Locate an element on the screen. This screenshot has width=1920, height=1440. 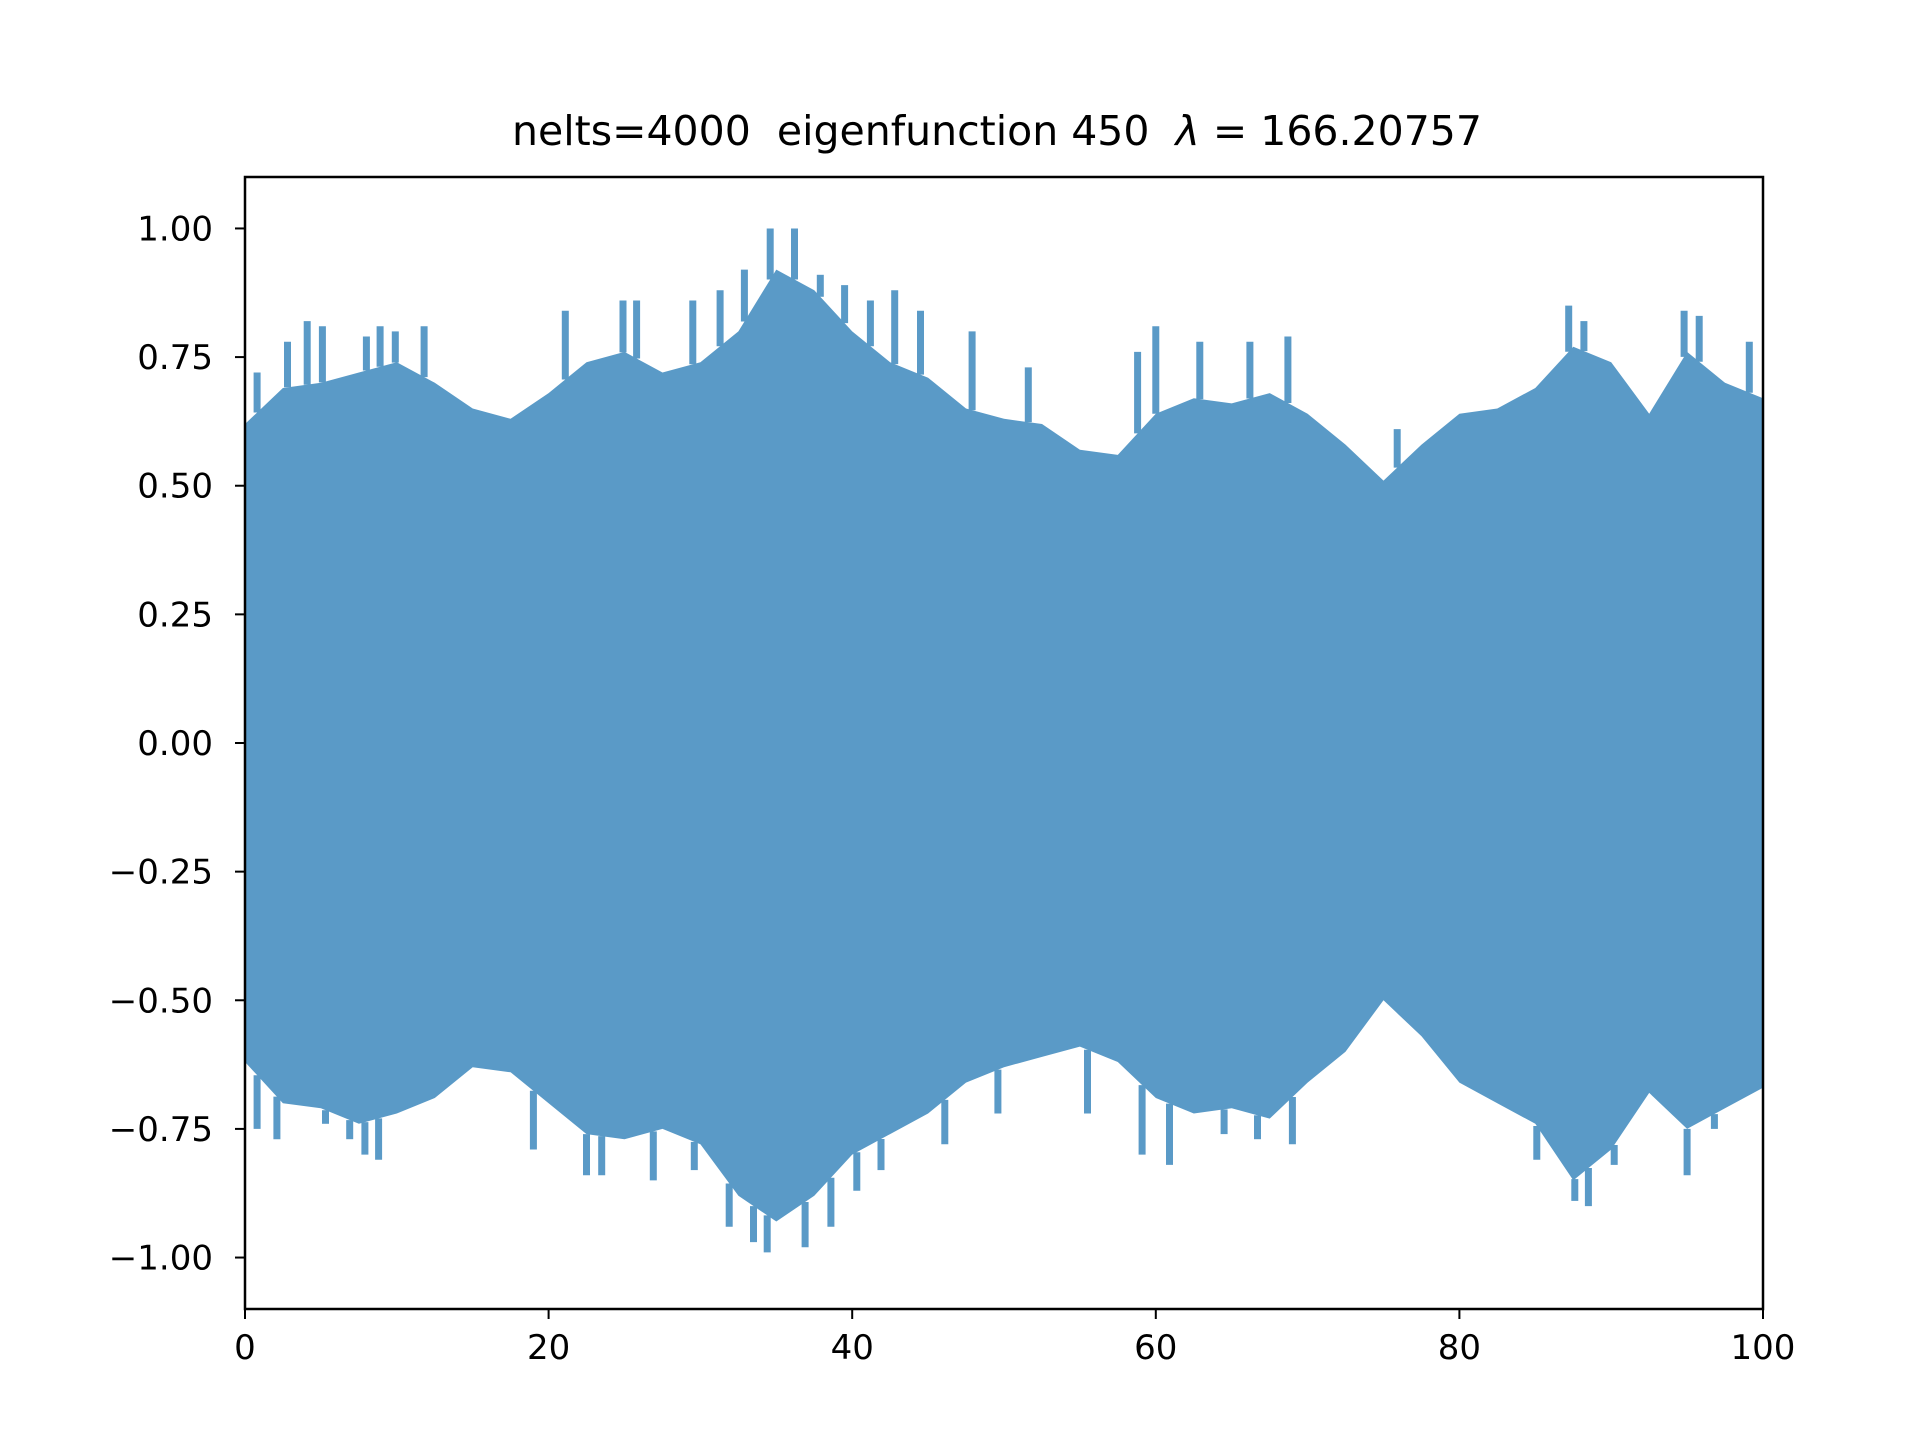
y-tick-label: 0.00 is located at coordinates (175, 744).